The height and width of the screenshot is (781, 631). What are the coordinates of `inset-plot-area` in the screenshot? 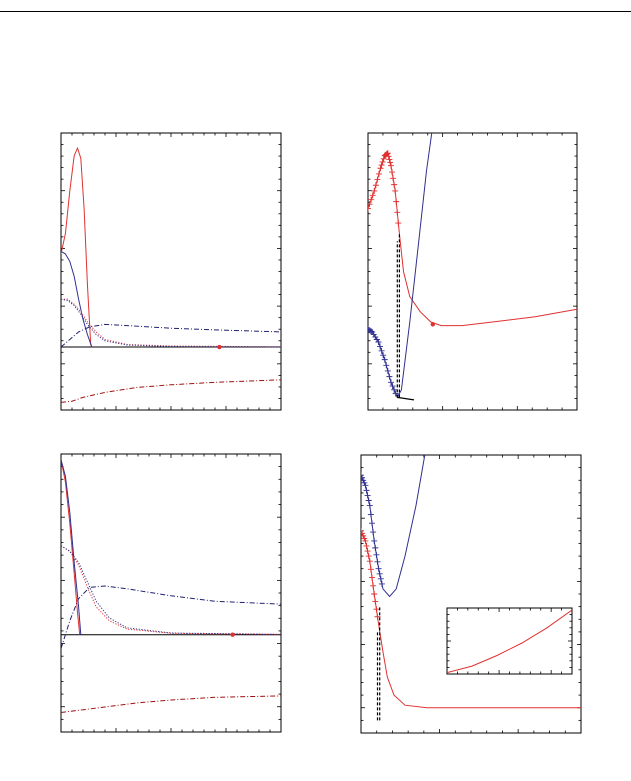 It's located at (509, 641).